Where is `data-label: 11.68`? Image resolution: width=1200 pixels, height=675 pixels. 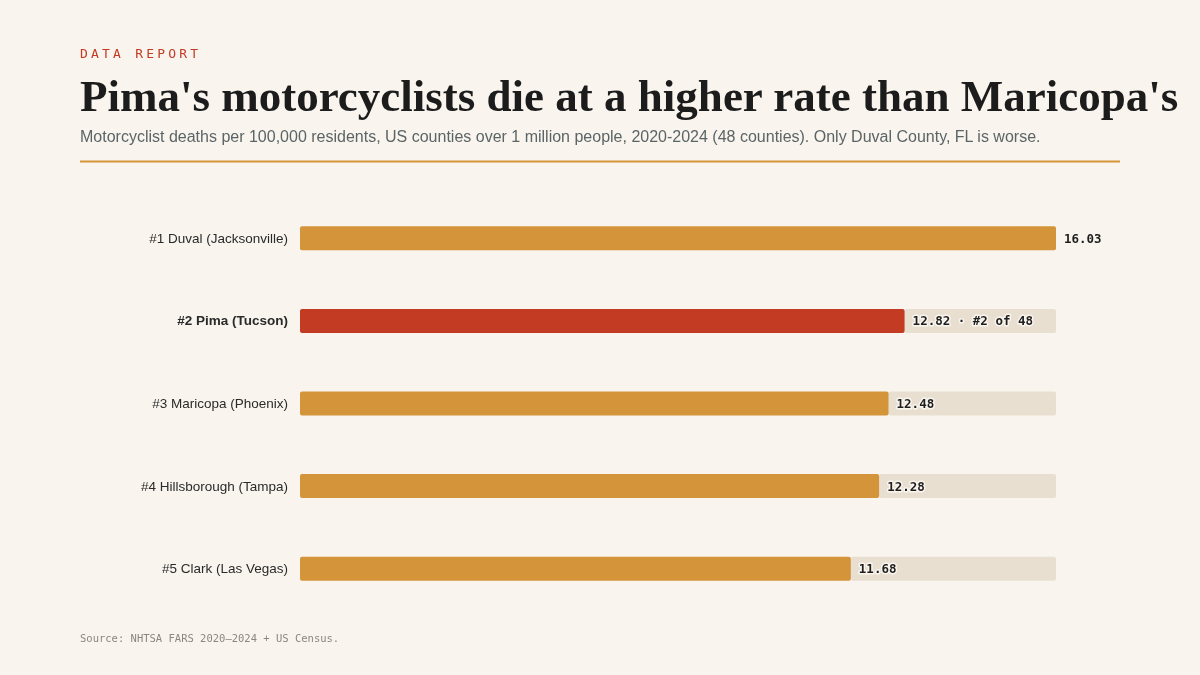
data-label: 11.68 is located at coordinates (877, 569).